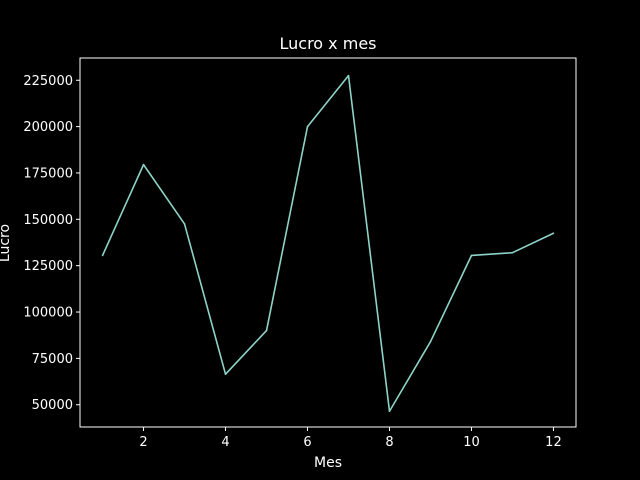 The image size is (640, 480). I want to click on x-tick-label: 6, so click(307, 442).